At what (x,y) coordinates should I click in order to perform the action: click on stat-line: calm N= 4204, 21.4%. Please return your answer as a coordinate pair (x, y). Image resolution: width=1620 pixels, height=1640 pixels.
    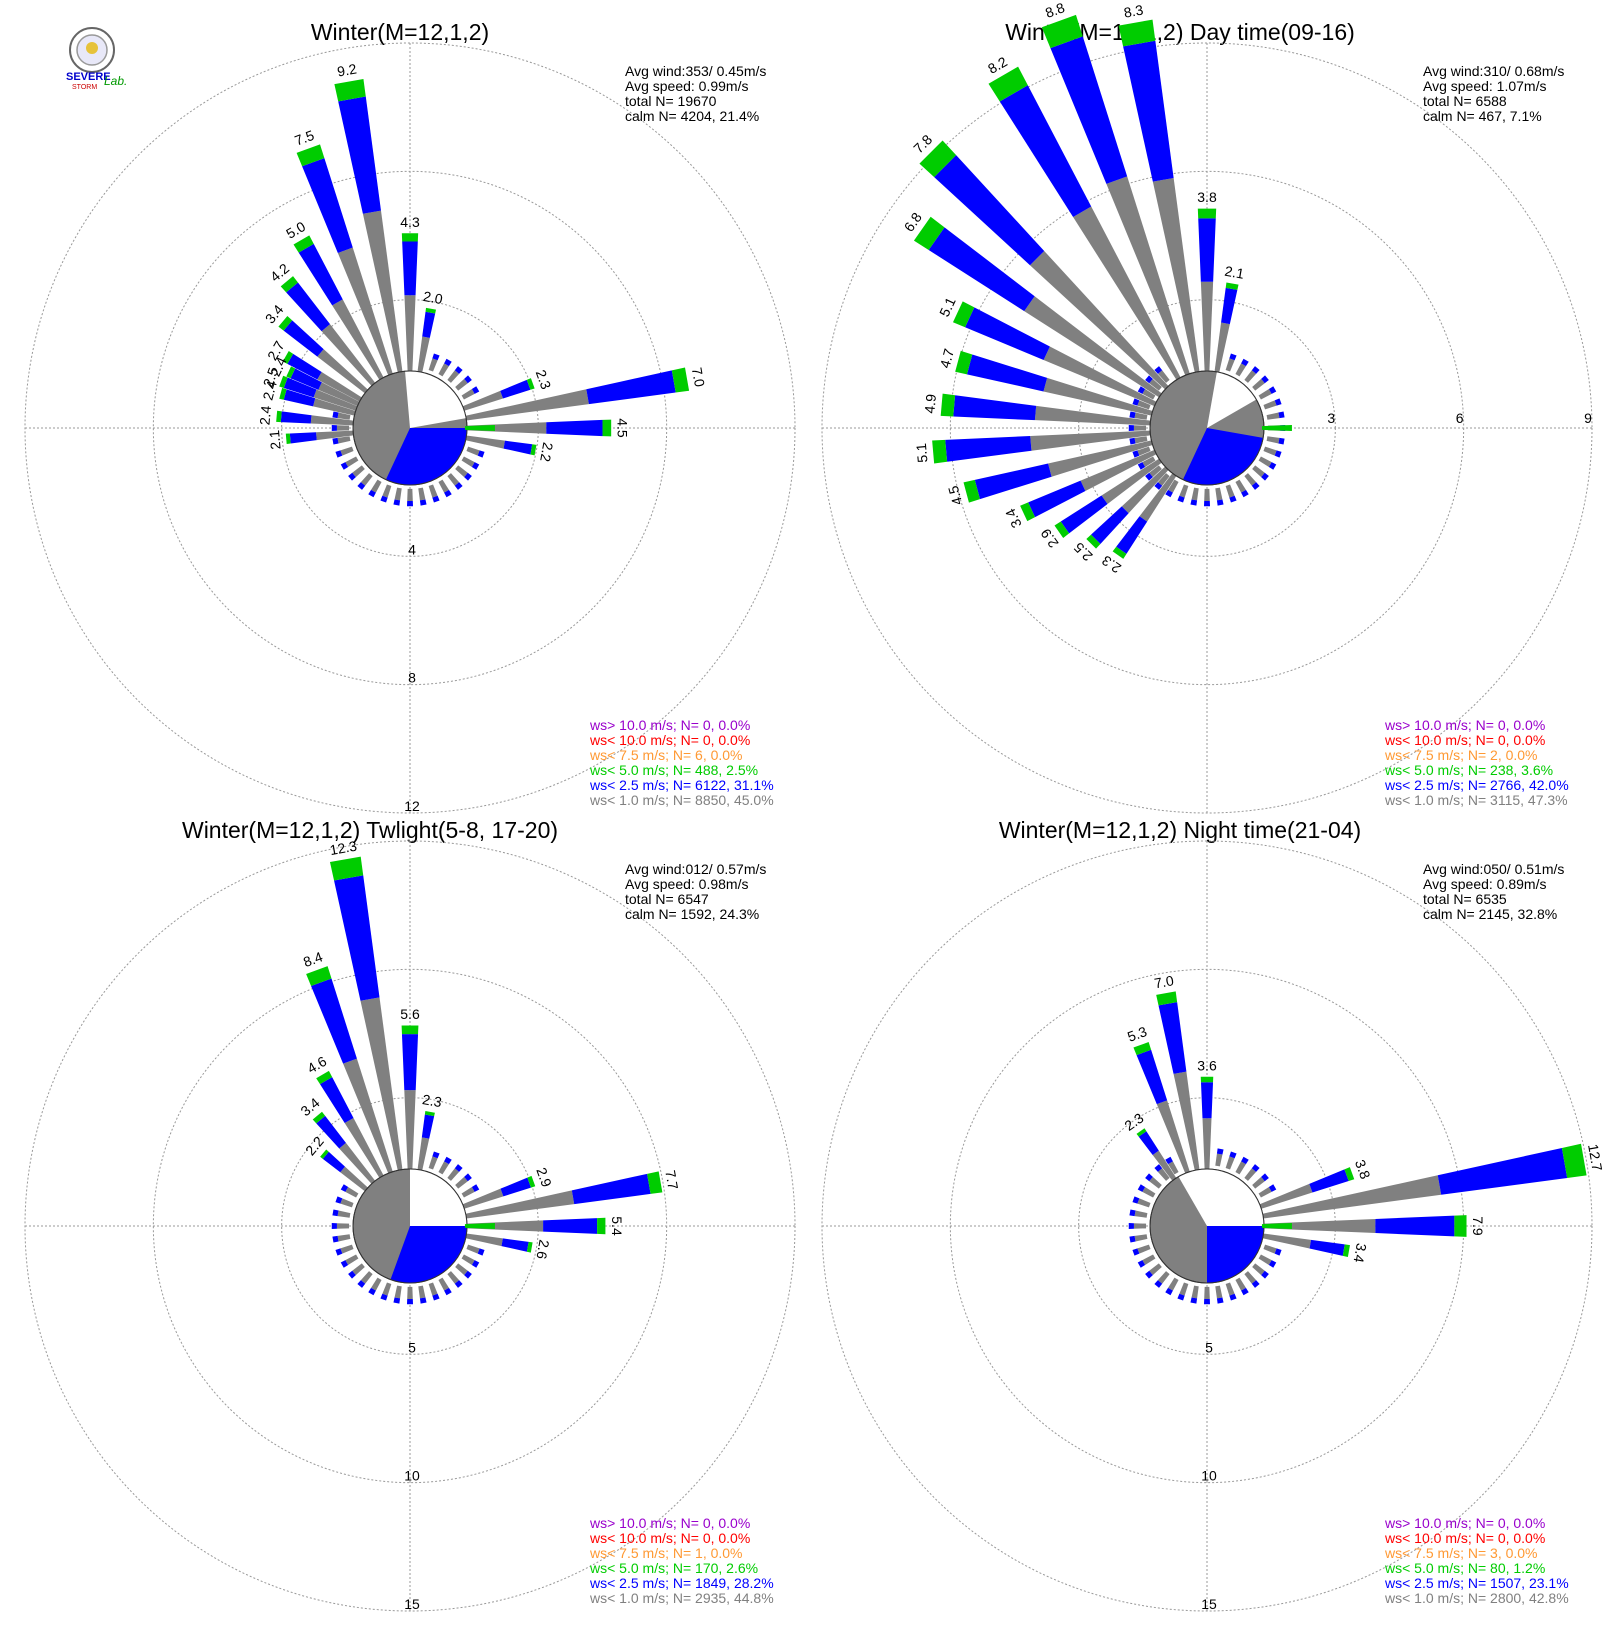
    Looking at the image, I should click on (692, 116).